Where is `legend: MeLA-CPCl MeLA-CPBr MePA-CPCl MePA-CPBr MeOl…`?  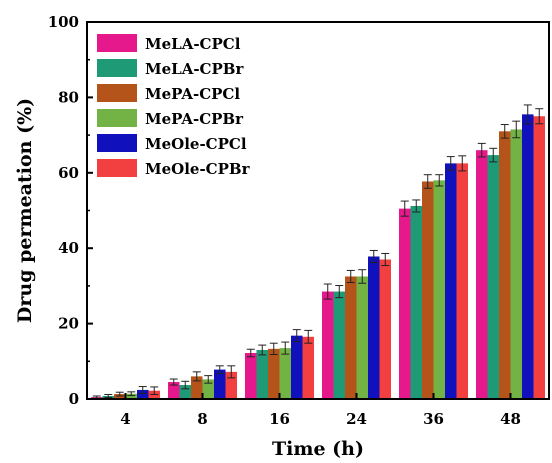
legend: MeLA-CPCl MeLA-CPBr MePA-CPCl MePA-CPBr MeOl… is located at coordinates (174, 106).